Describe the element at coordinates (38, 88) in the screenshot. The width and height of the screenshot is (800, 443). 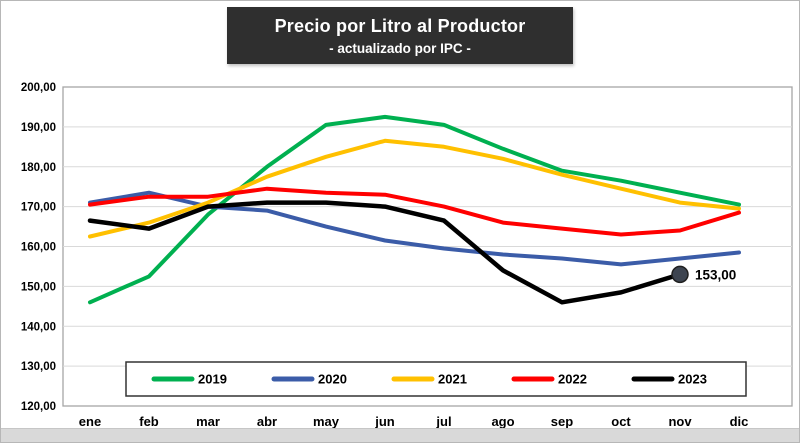
I see `y-axis-tick-label: 200,00` at that location.